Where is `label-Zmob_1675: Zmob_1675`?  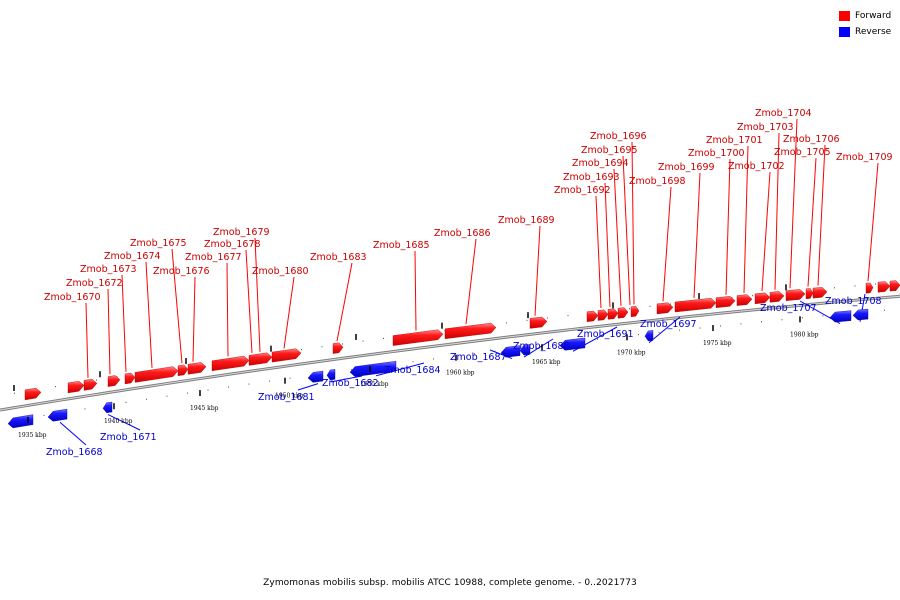 label-Zmob_1675: Zmob_1675 is located at coordinates (158, 243).